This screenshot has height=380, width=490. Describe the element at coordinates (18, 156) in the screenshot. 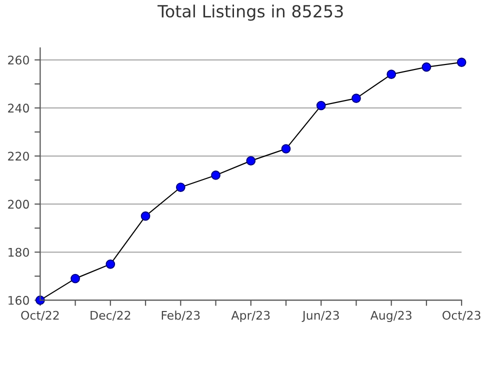

I see `y-tick-label: 220` at that location.